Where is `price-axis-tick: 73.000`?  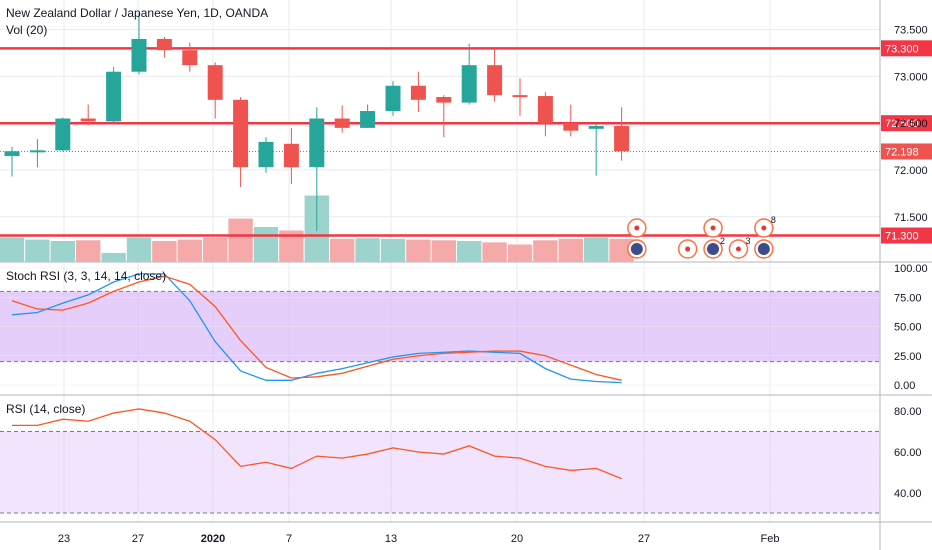 price-axis-tick: 73.000 is located at coordinates (911, 77).